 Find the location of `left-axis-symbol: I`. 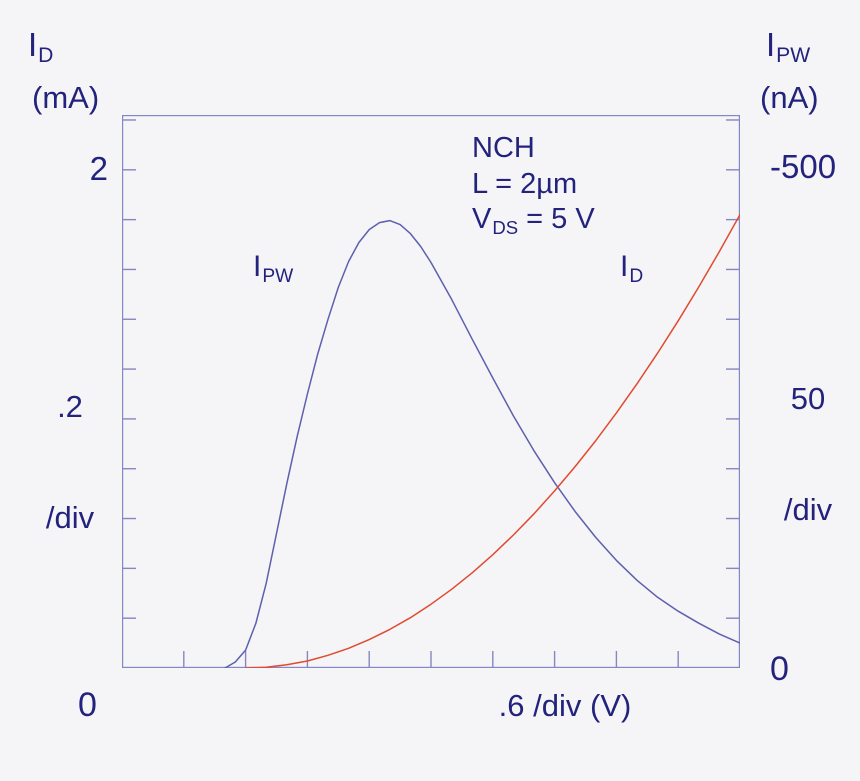

left-axis-symbol: I is located at coordinates (33, 44).